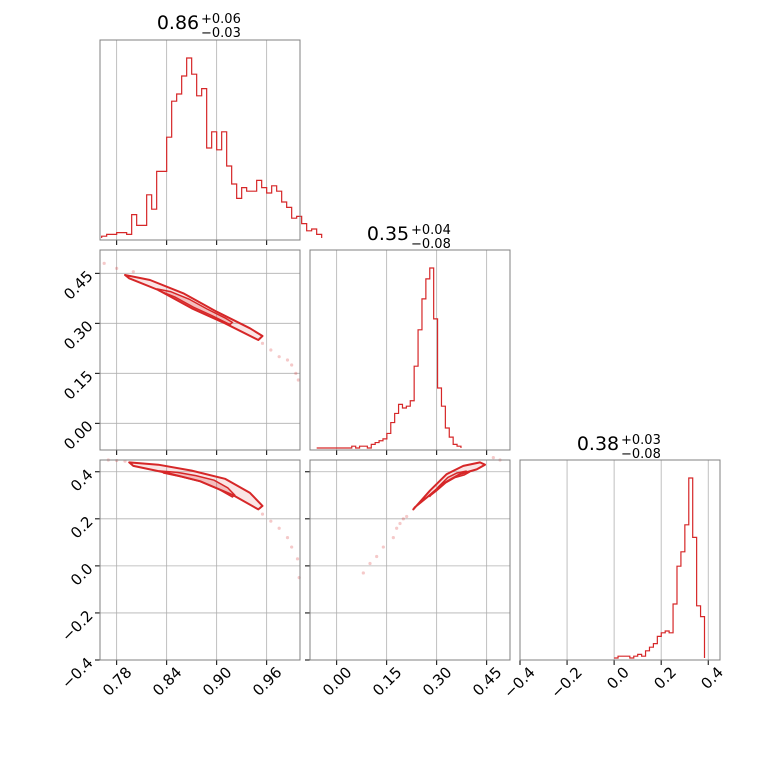  What do you see at coordinates (178, 23) in the screenshot?
I see `title-value: 0.86` at bounding box center [178, 23].